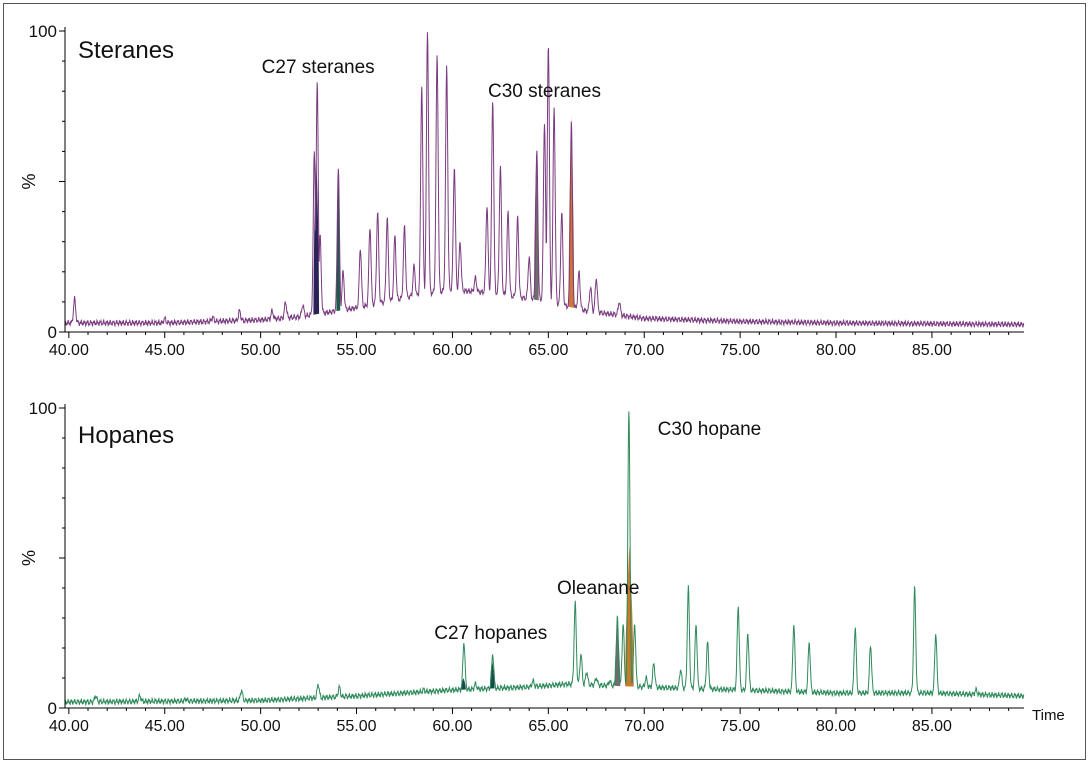 The height and width of the screenshot is (765, 1091). I want to click on hopanes-panel-title: Hopanes, so click(126, 435).